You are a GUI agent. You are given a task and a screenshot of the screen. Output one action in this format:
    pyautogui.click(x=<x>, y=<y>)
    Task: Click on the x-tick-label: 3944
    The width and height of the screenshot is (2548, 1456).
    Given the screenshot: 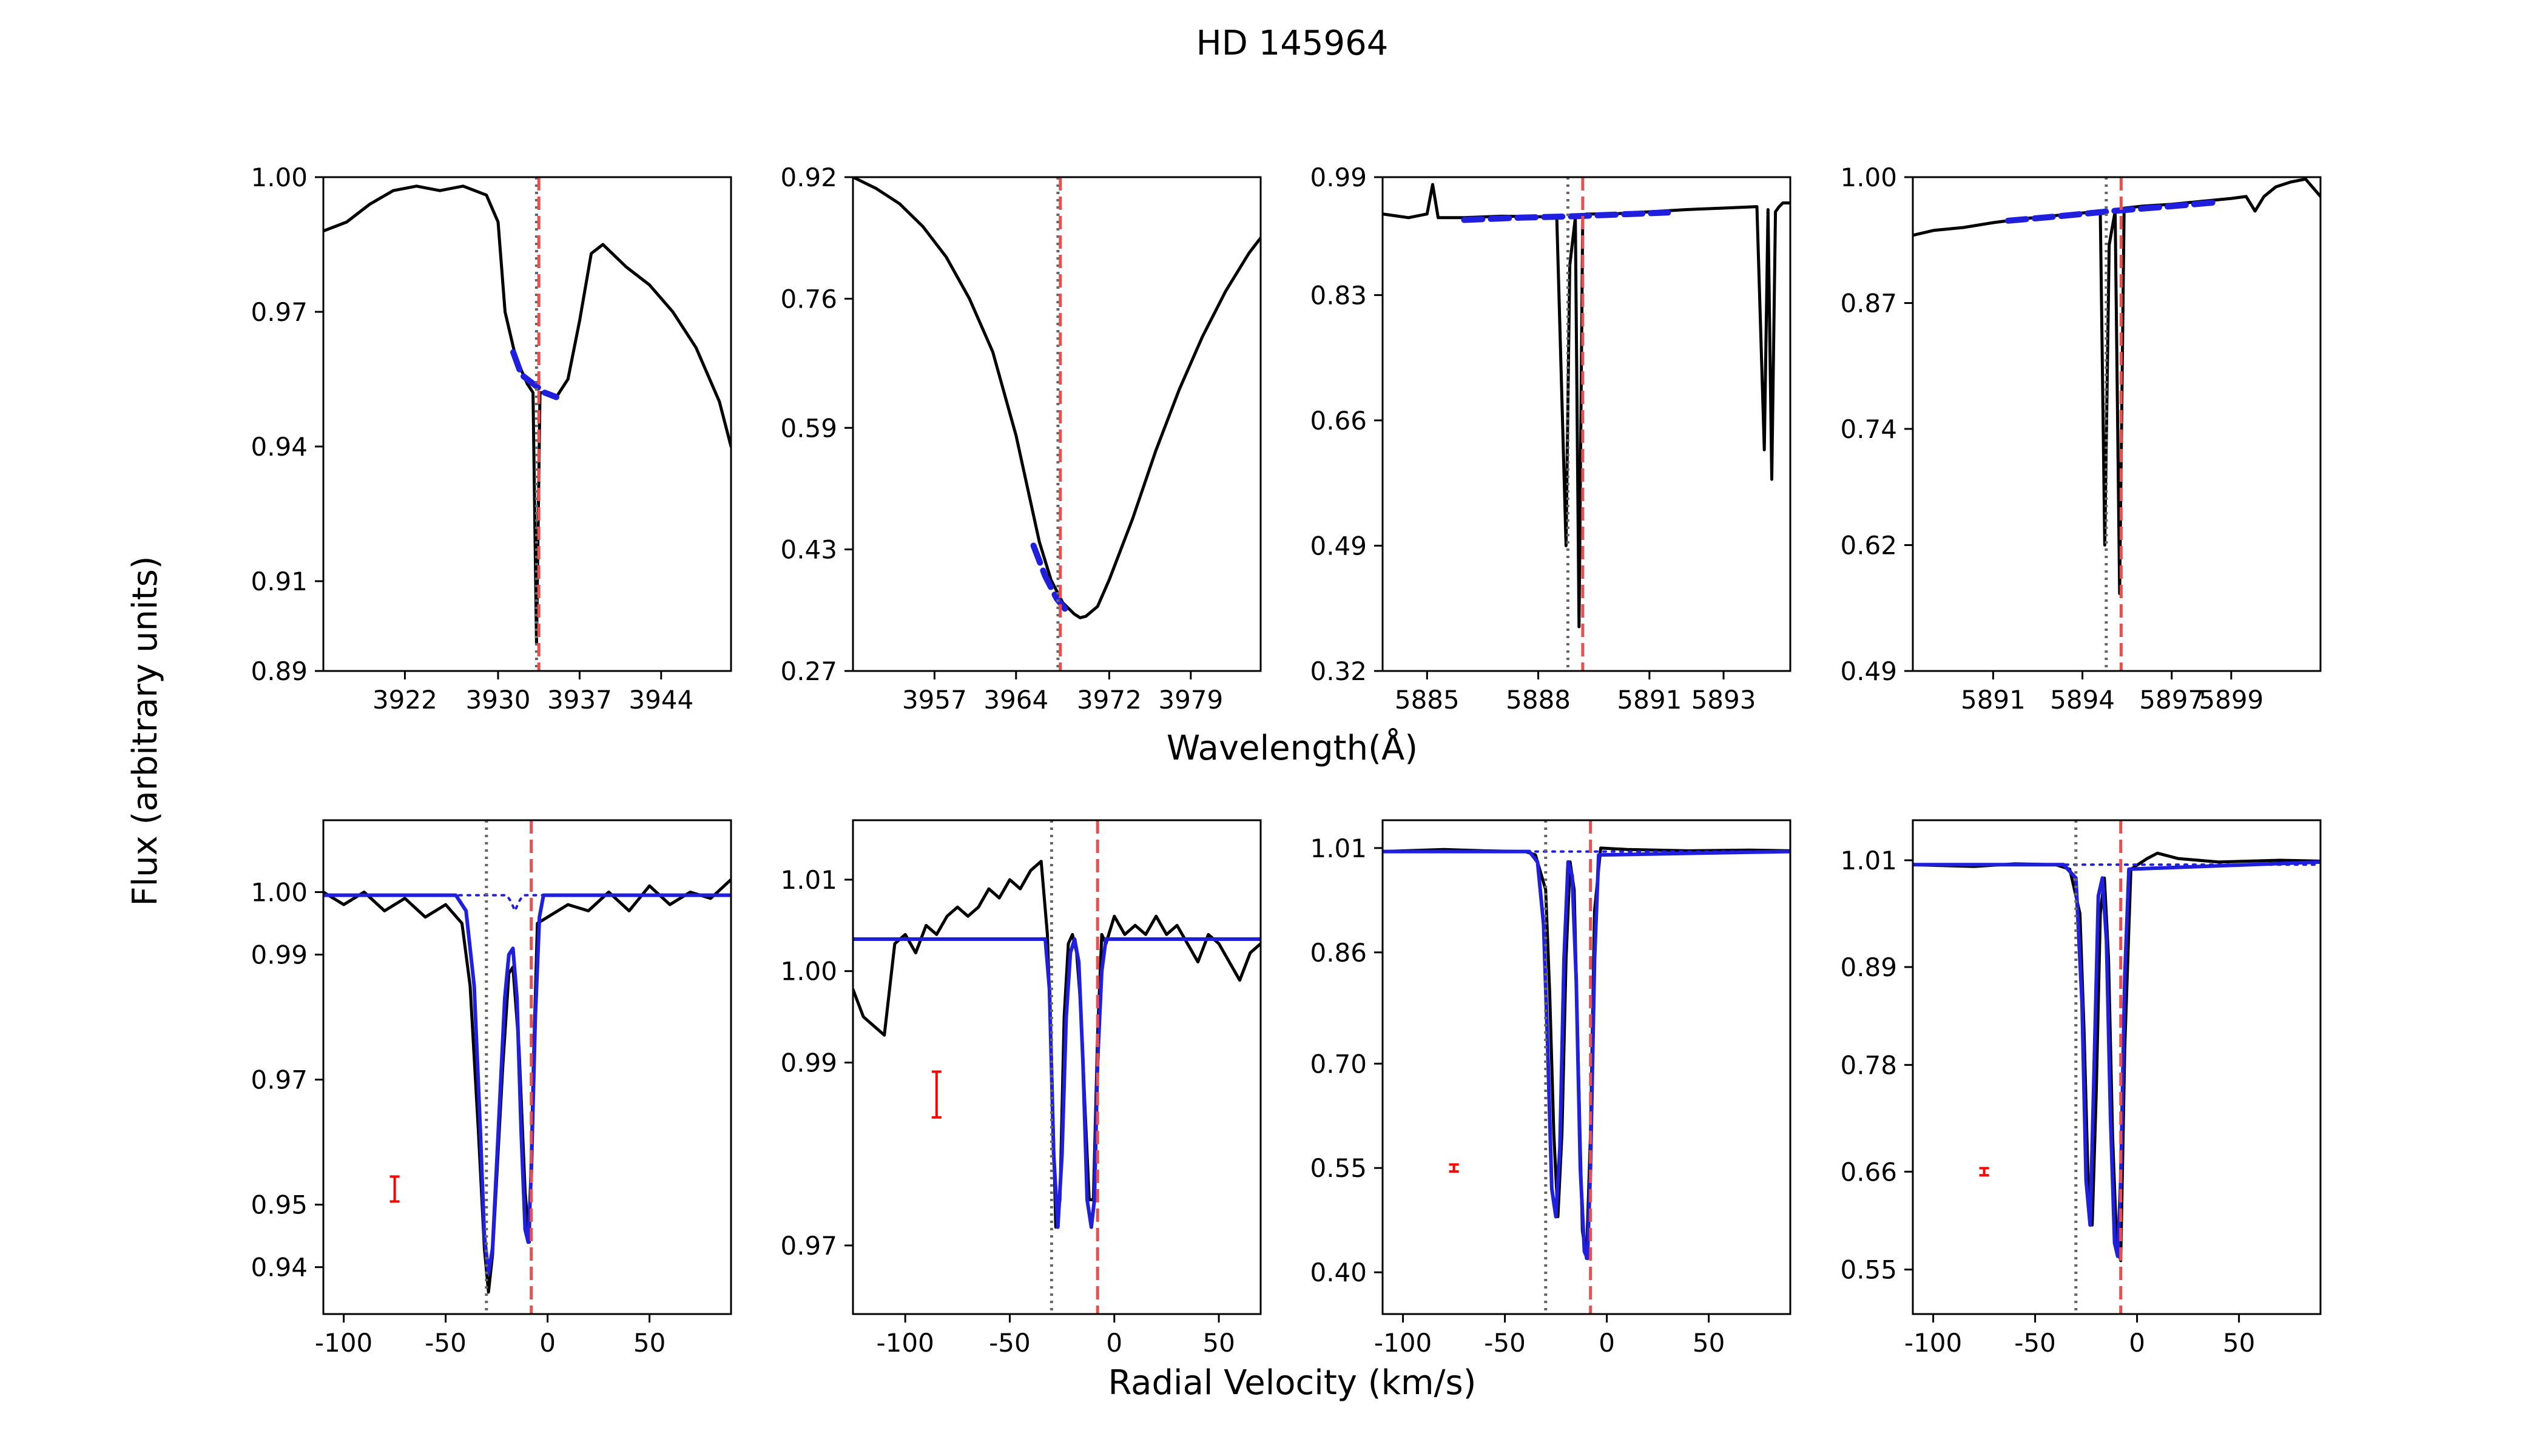 What is the action you would take?
    pyautogui.click(x=661, y=700)
    